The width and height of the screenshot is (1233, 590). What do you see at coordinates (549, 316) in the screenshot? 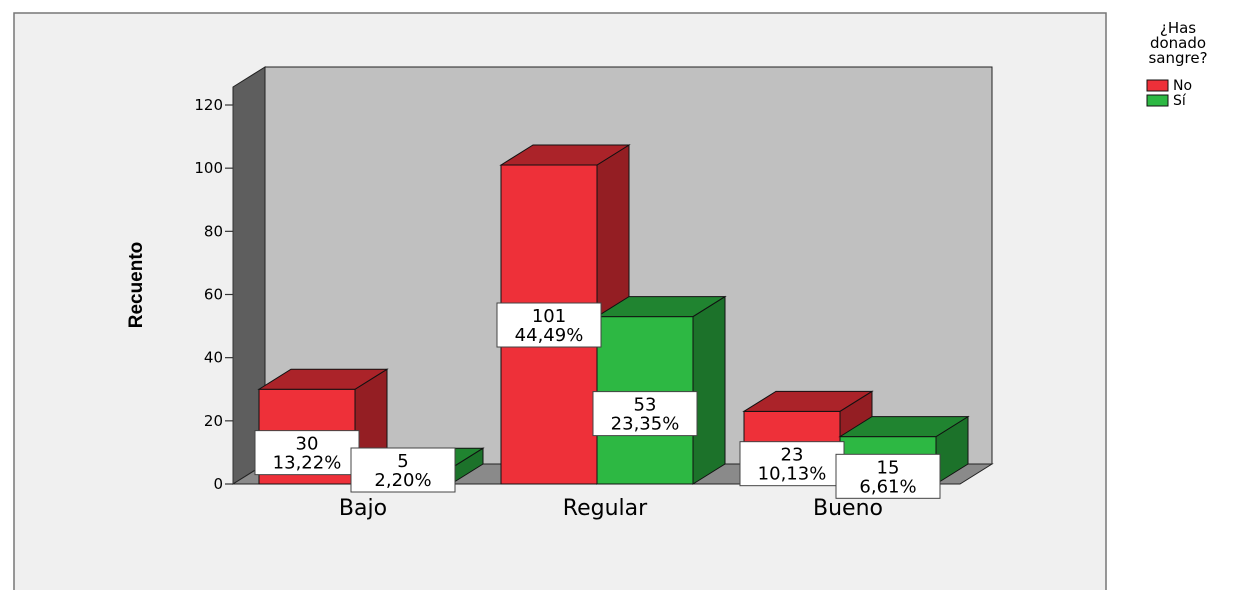
I see `data-label-count: 101` at bounding box center [549, 316].